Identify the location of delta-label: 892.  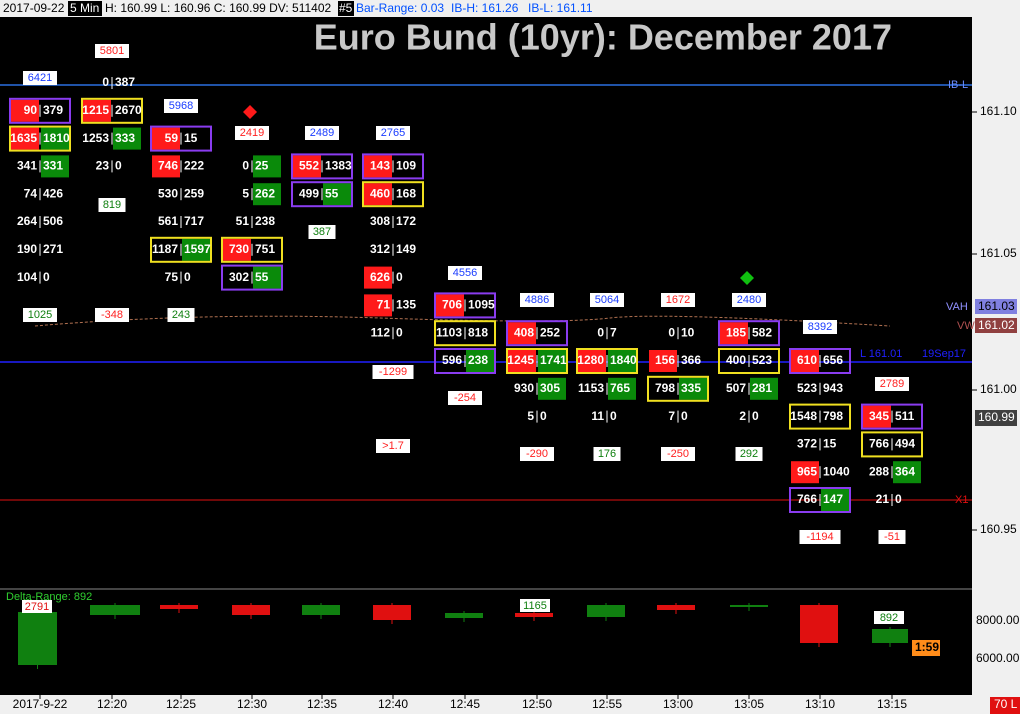
(889, 618).